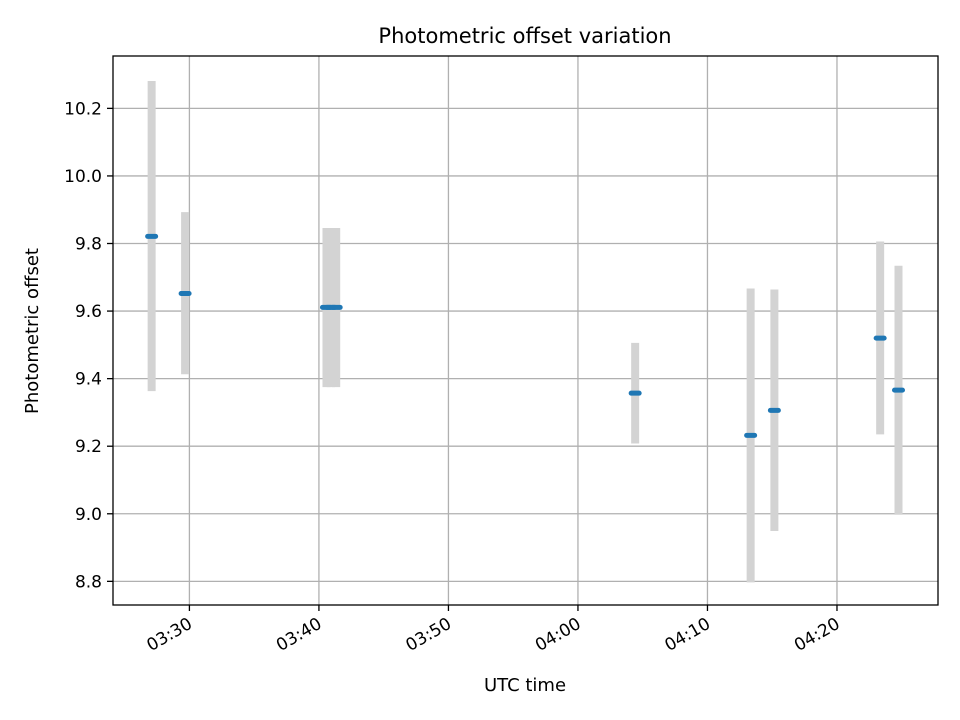 The image size is (960, 720). I want to click on x-axis-label: UTC time, so click(525, 685).